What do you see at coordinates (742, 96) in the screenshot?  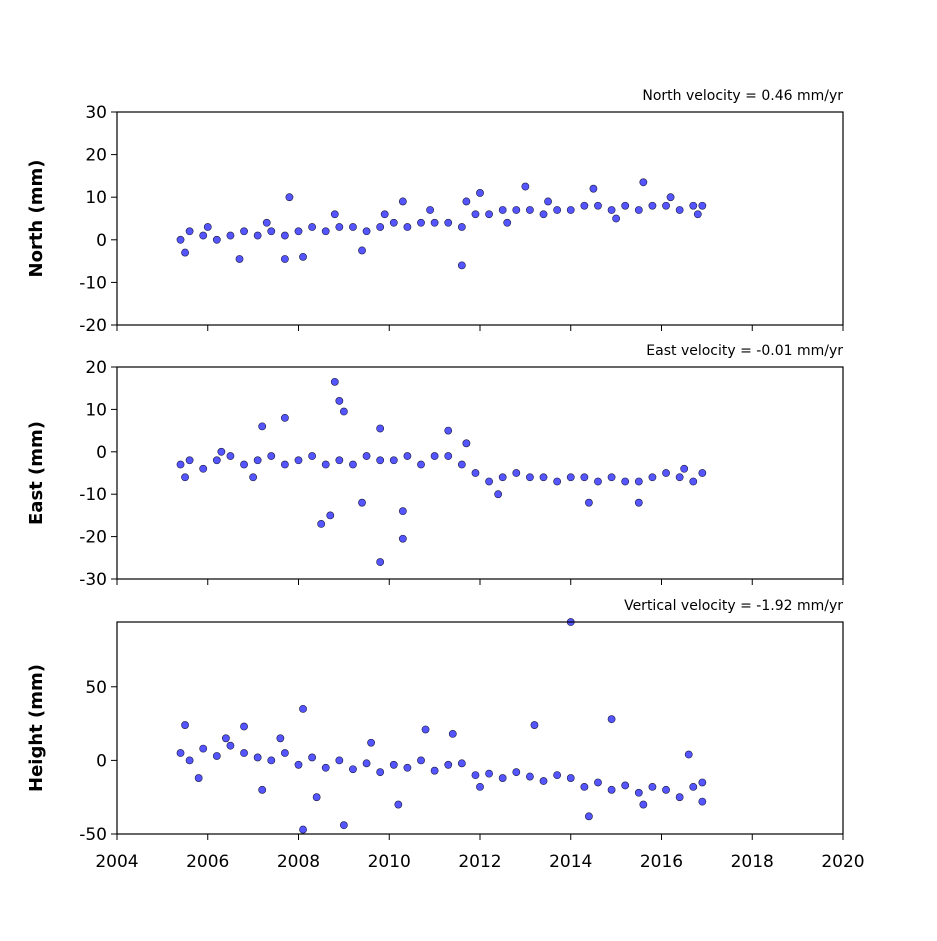 I see `panel-title: North velocity = 0.46 mm/yr` at bounding box center [742, 96].